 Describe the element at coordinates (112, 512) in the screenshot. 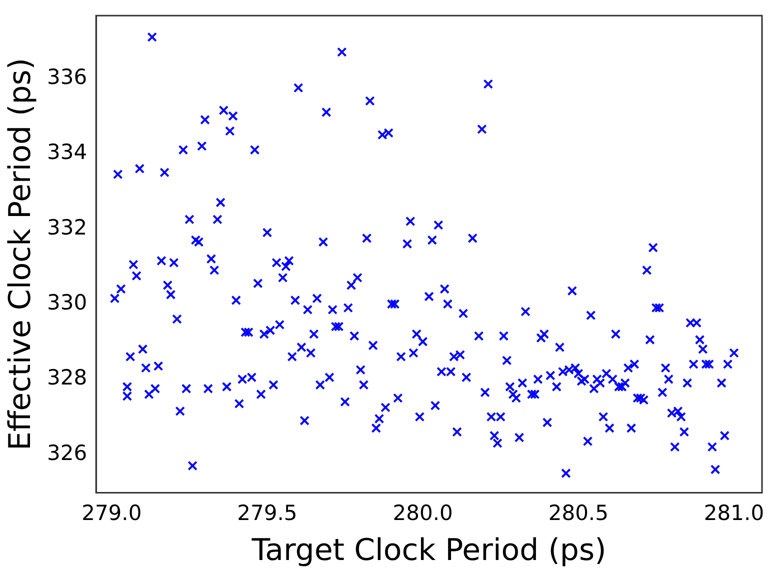

I see `x-tick-label: 279.0` at that location.